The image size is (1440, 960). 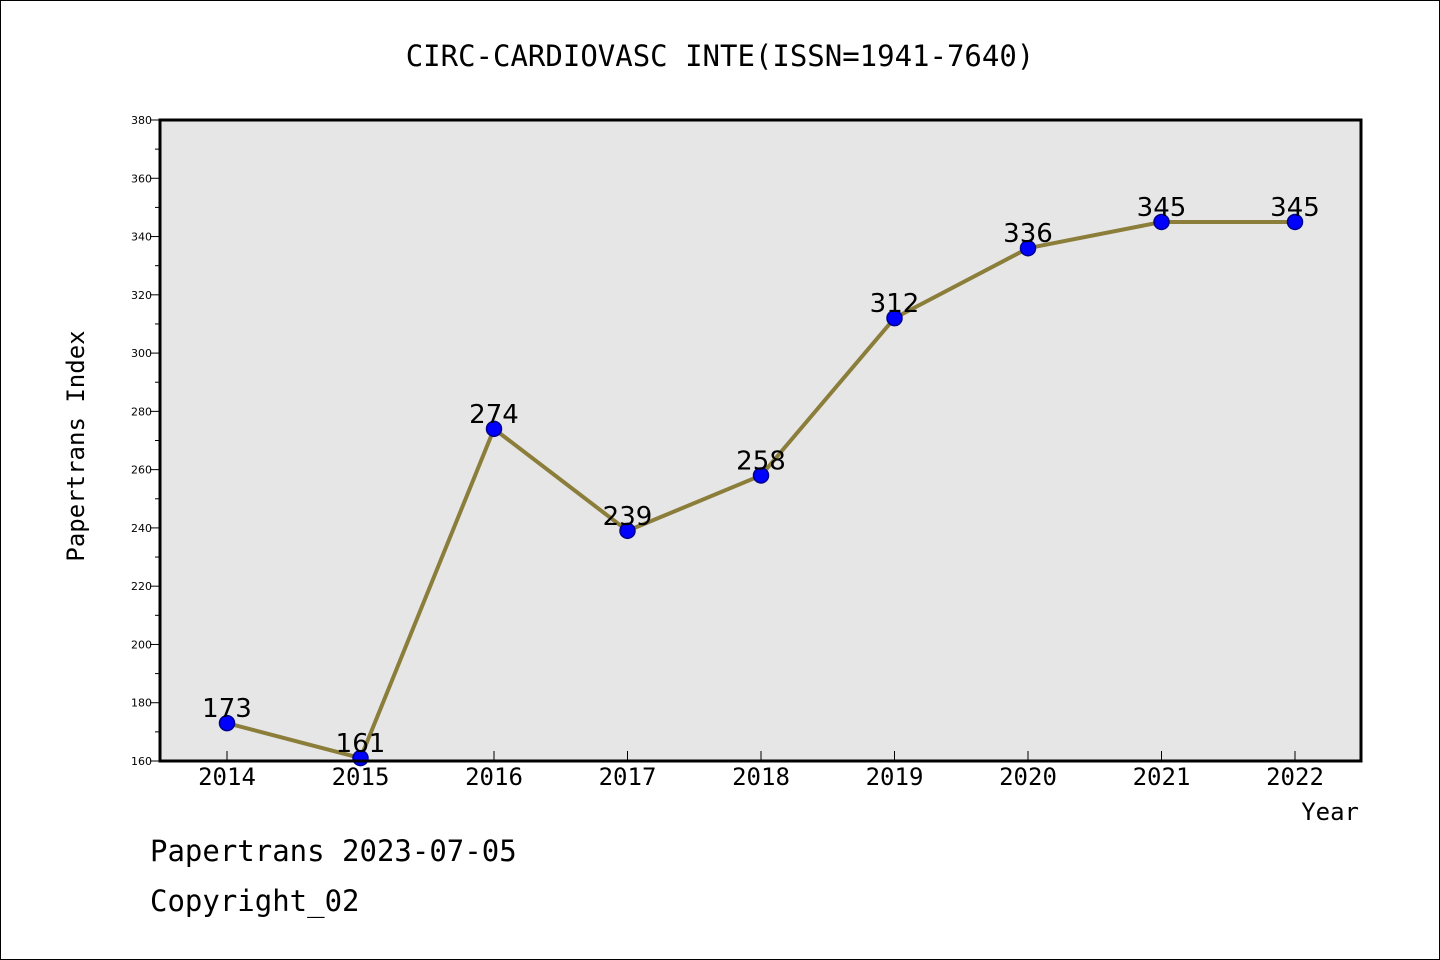 I want to click on y-tick-label: 300, so click(x=141, y=353).